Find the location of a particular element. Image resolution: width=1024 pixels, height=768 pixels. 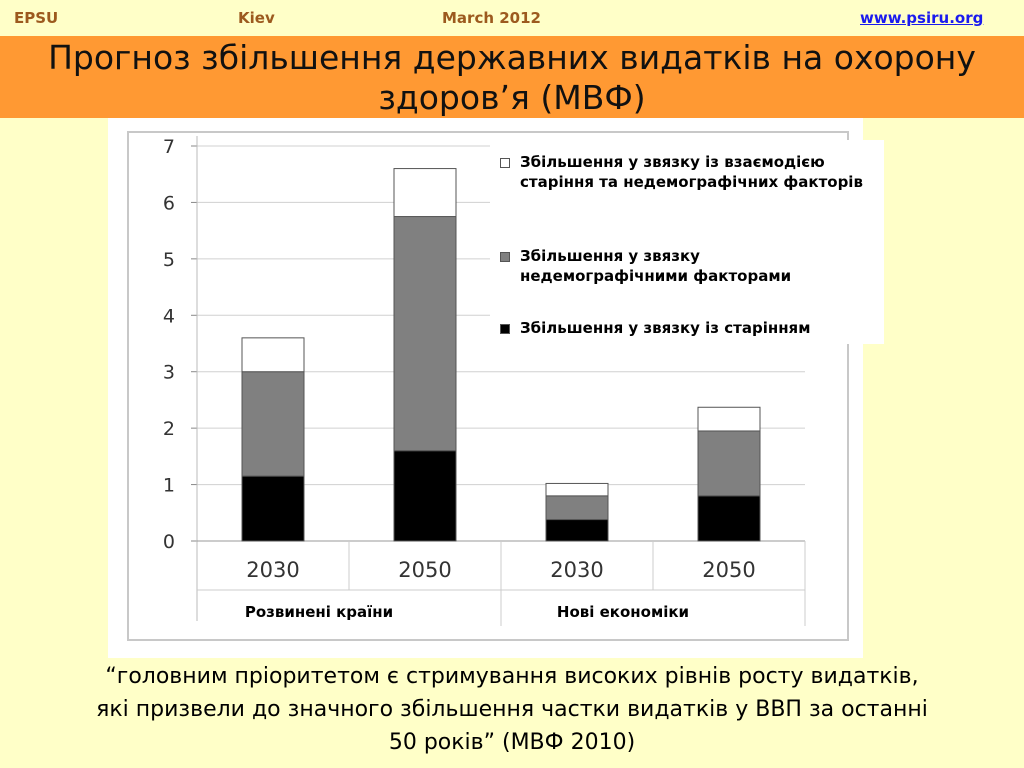

y-tick-label: 6 is located at coordinates (169, 203).